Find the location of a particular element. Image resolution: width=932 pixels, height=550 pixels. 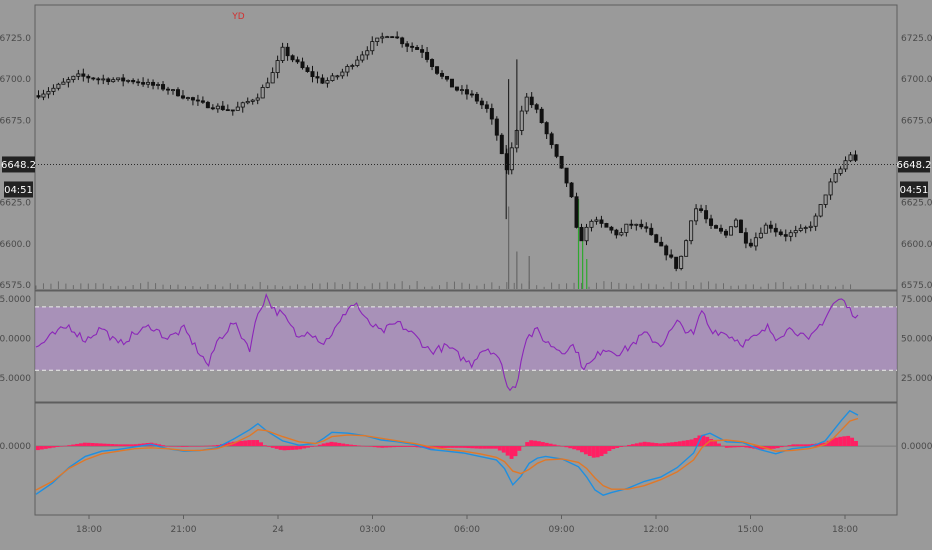

price-tick-label-left: 6700.0 is located at coordinates (15, 80).